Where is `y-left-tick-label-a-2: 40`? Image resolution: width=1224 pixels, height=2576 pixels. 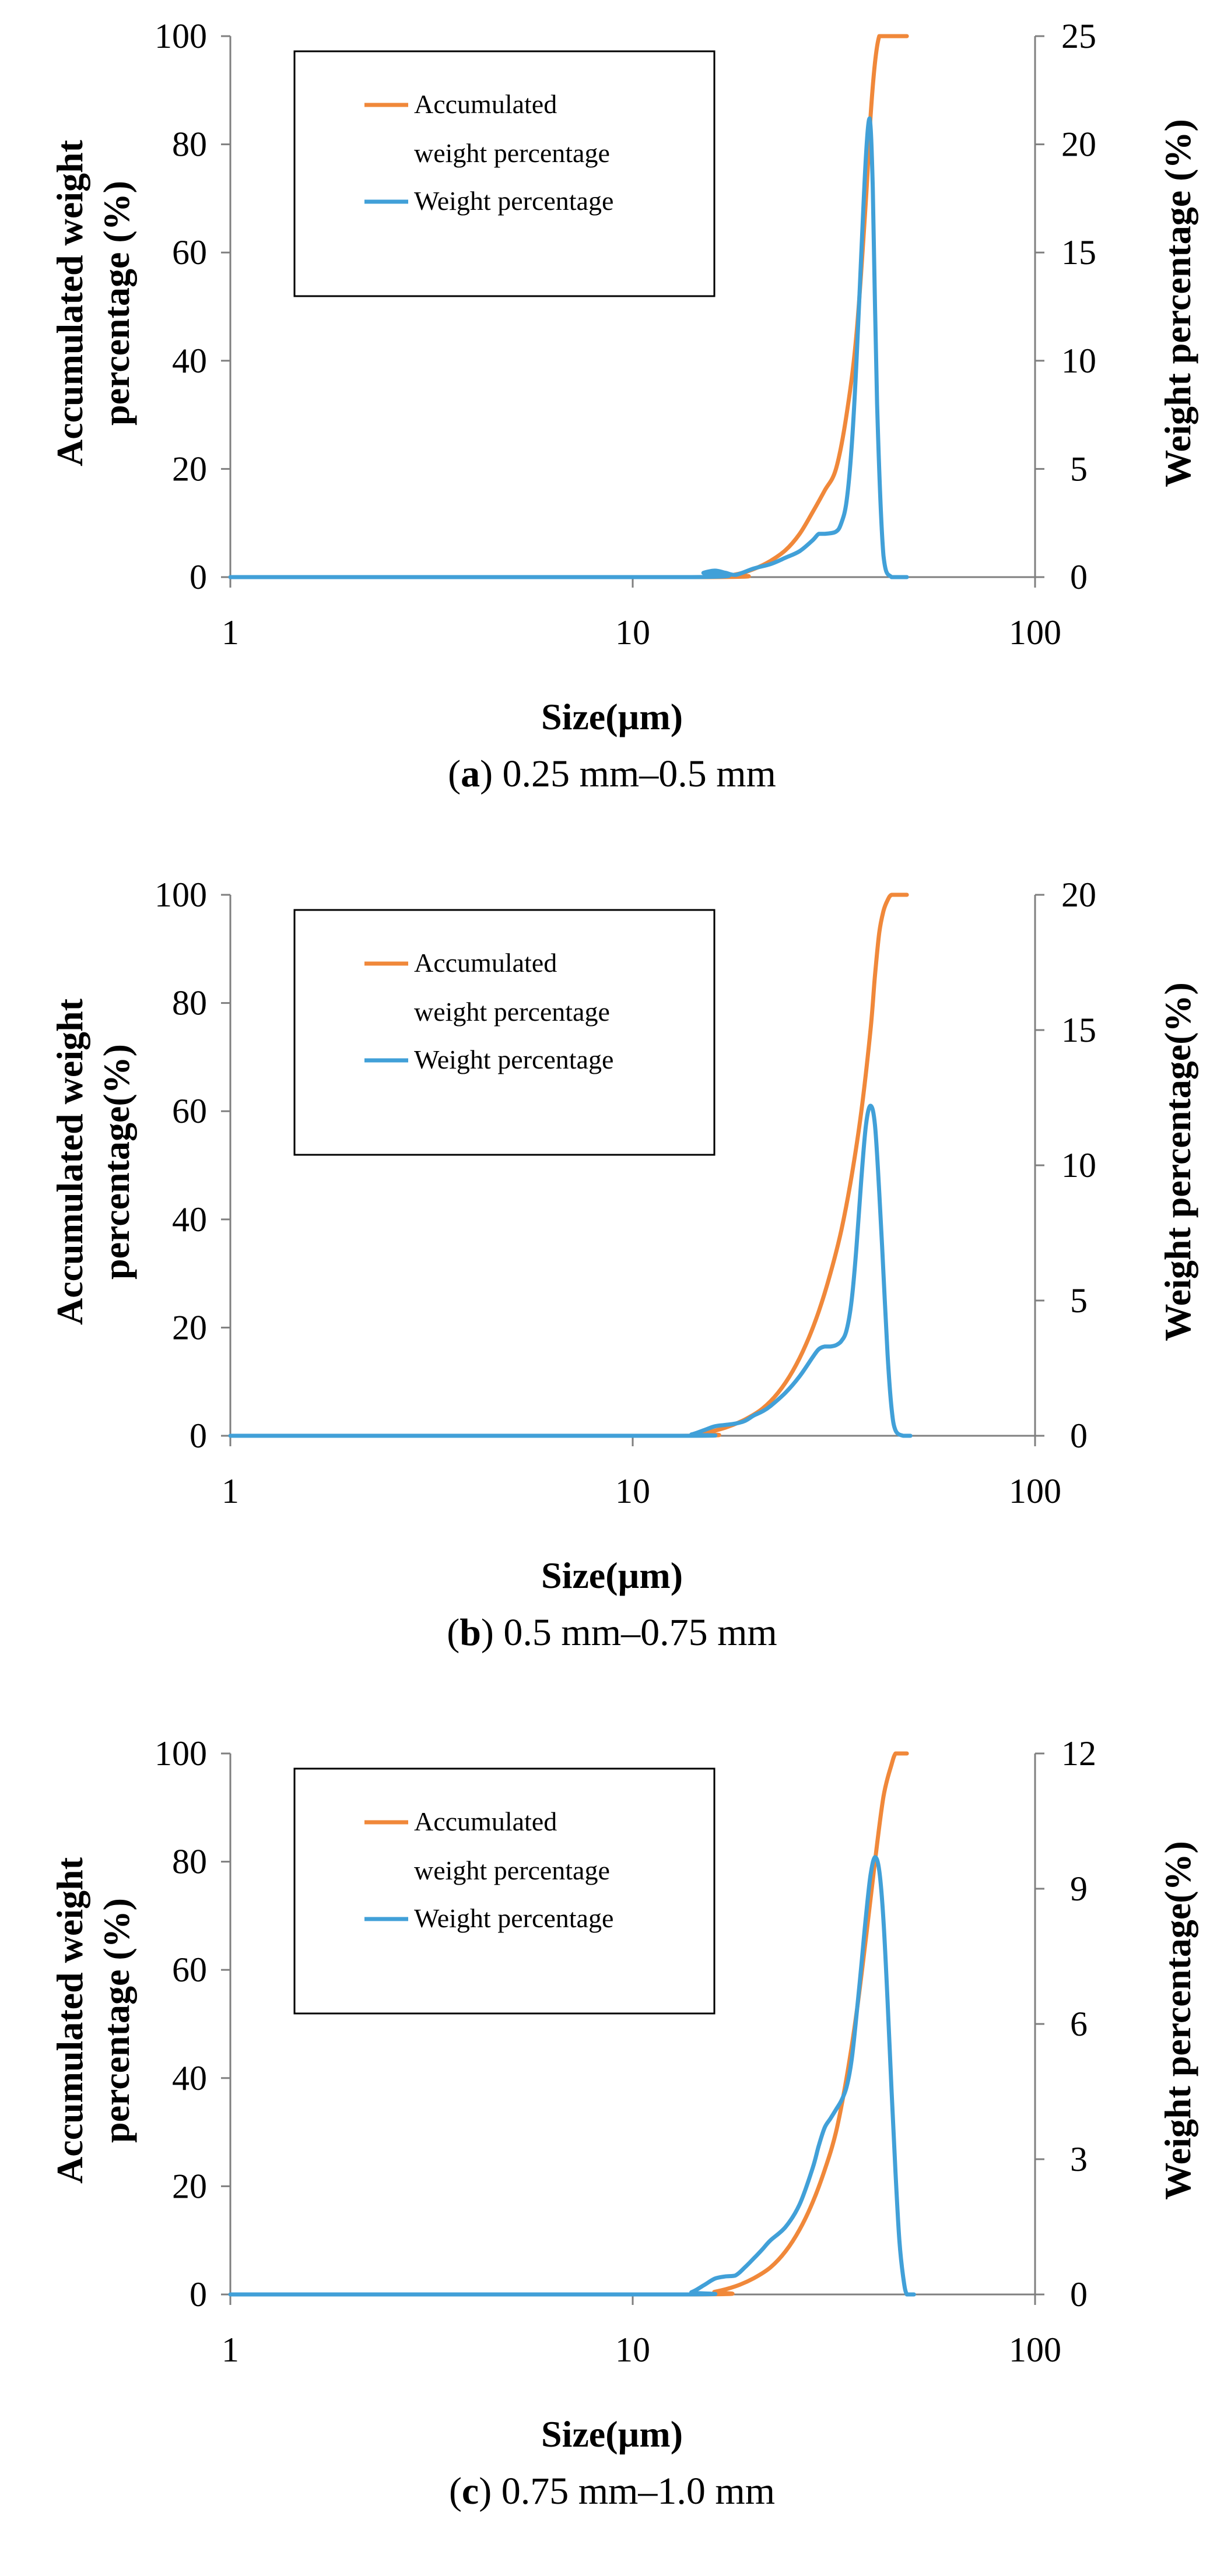 y-left-tick-label-a-2: 40 is located at coordinates (189, 361).